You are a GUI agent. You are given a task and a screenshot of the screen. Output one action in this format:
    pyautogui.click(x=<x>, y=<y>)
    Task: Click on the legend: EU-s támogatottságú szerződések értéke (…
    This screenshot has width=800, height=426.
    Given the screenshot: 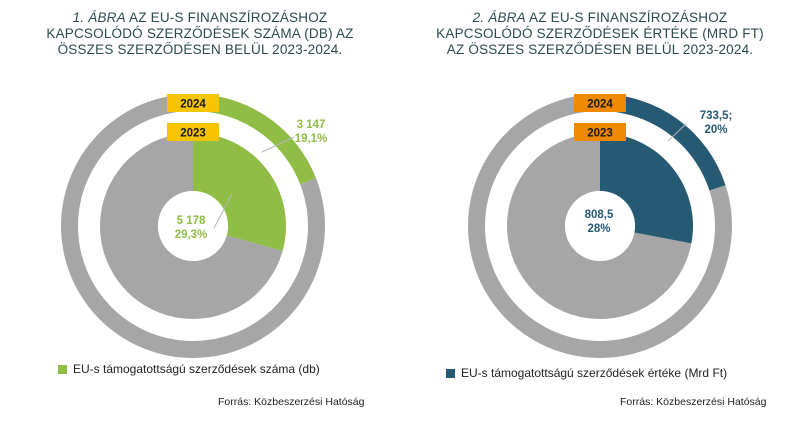 What is the action you would take?
    pyautogui.click(x=586, y=373)
    